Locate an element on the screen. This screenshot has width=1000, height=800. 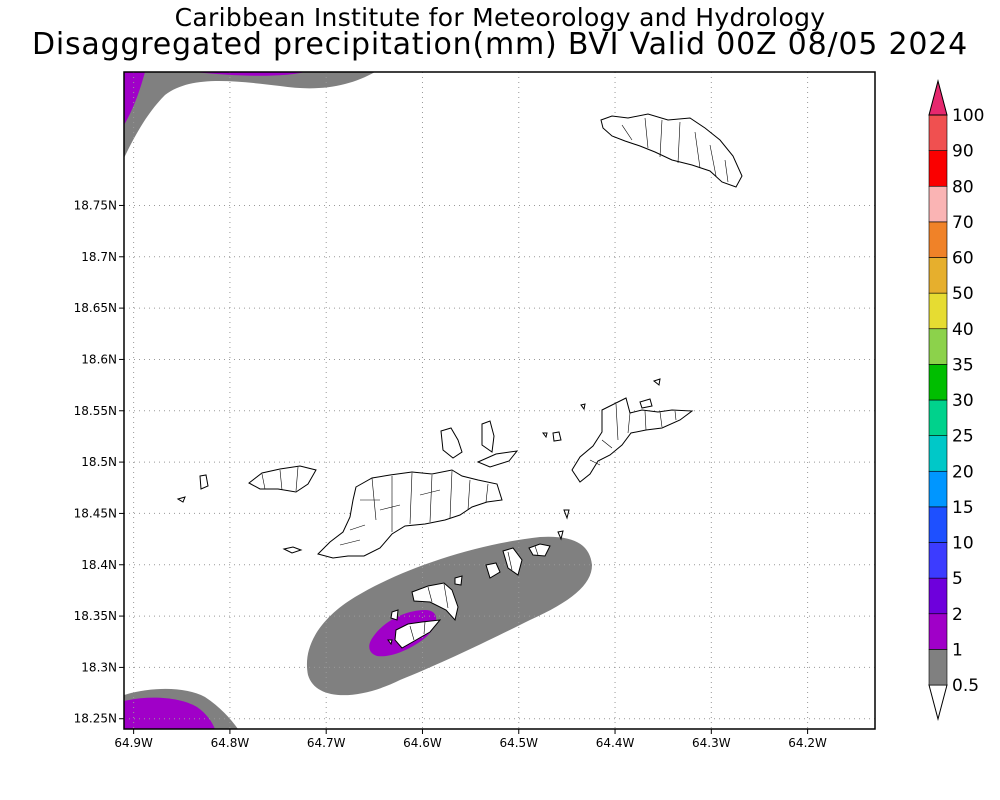
precip-area-north-purple-sliver is located at coordinates (250, 74).